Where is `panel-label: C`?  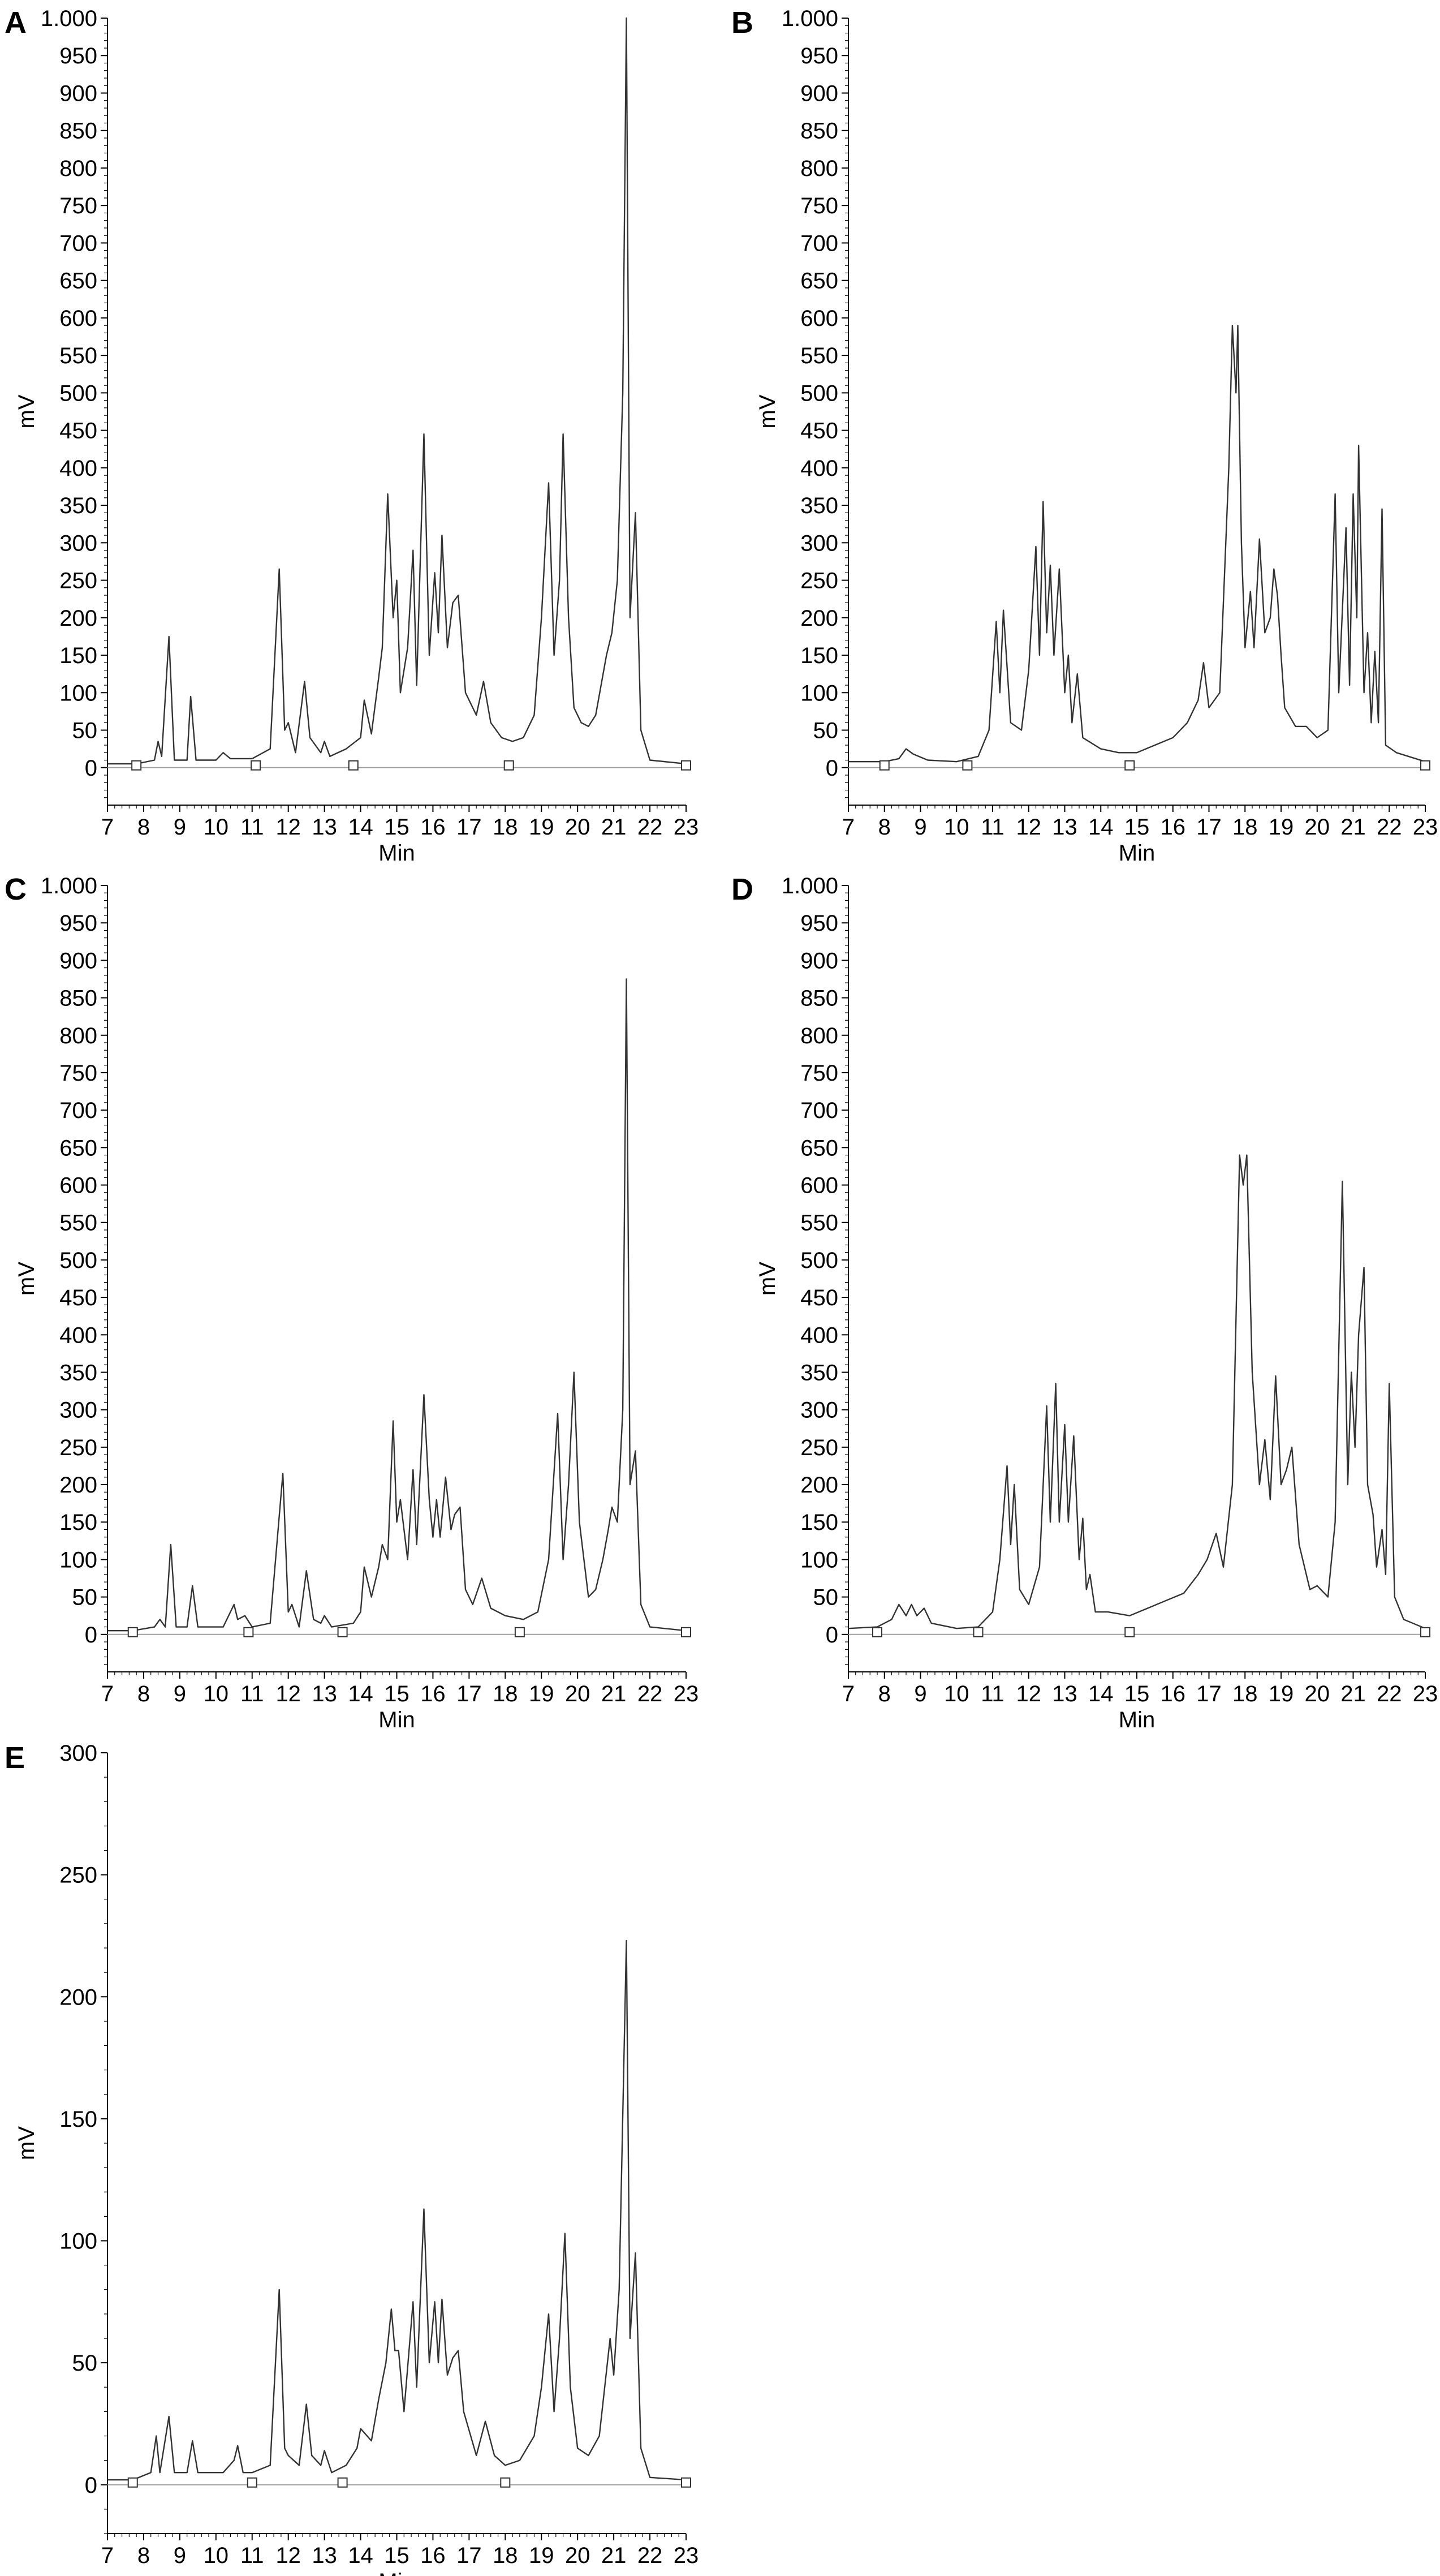
panel-label: C is located at coordinates (16, 889).